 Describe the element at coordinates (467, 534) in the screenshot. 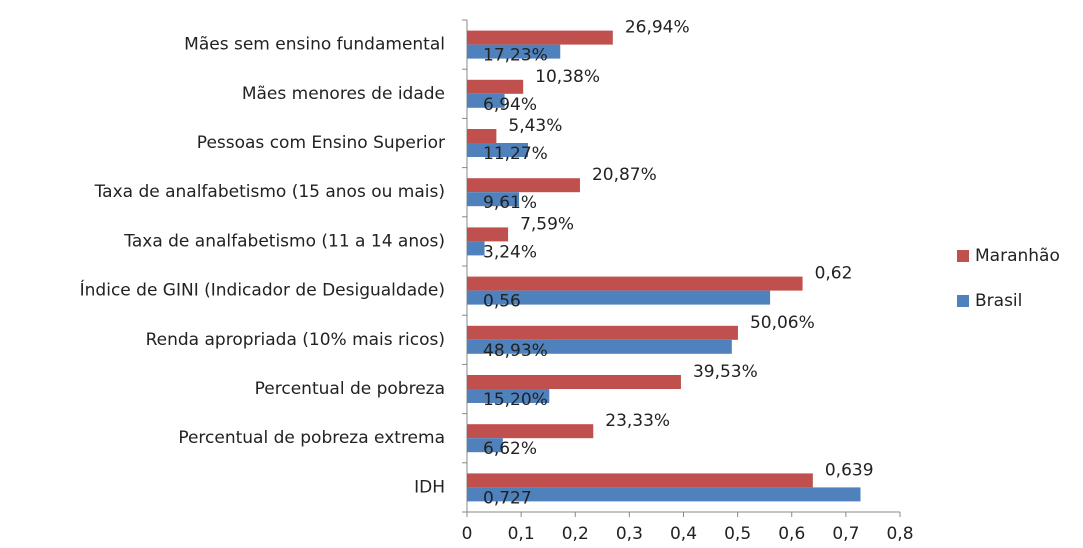

I see `x-tick-label: 0` at that location.